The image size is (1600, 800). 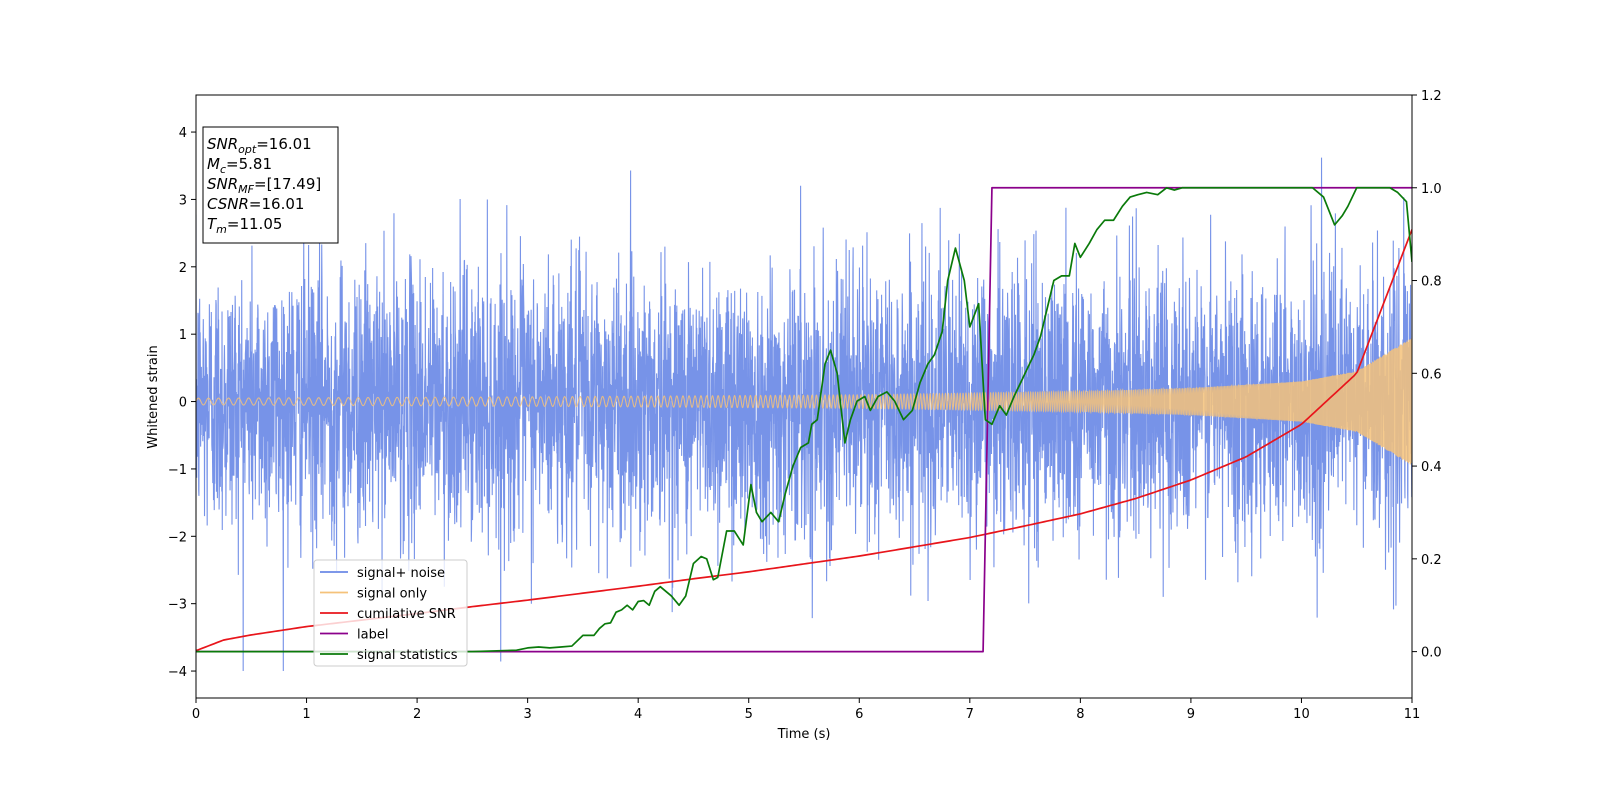 What do you see at coordinates (177, 537) in the screenshot?
I see `y-left-tick-label: −2` at bounding box center [177, 537].